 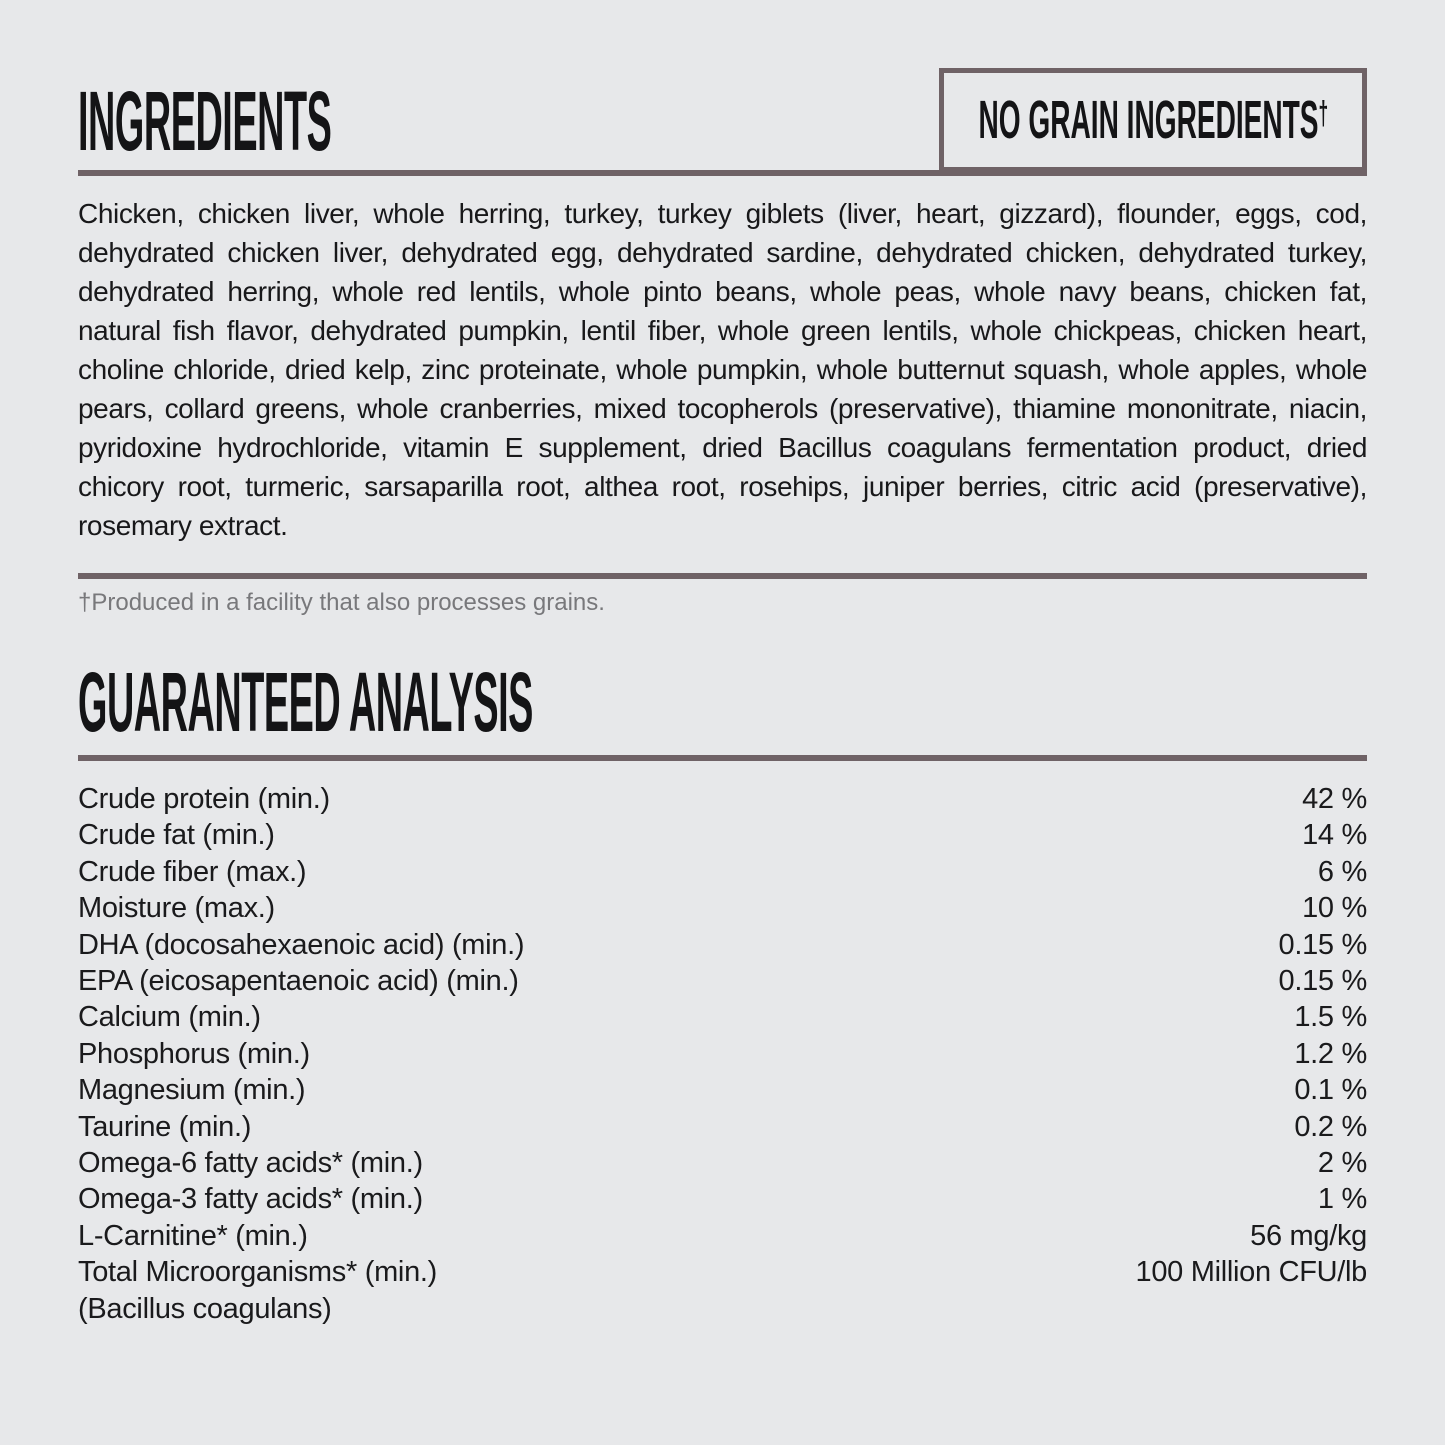 What do you see at coordinates (205, 1308) in the screenshot?
I see `row-label: (Bacillus coagulans)` at bounding box center [205, 1308].